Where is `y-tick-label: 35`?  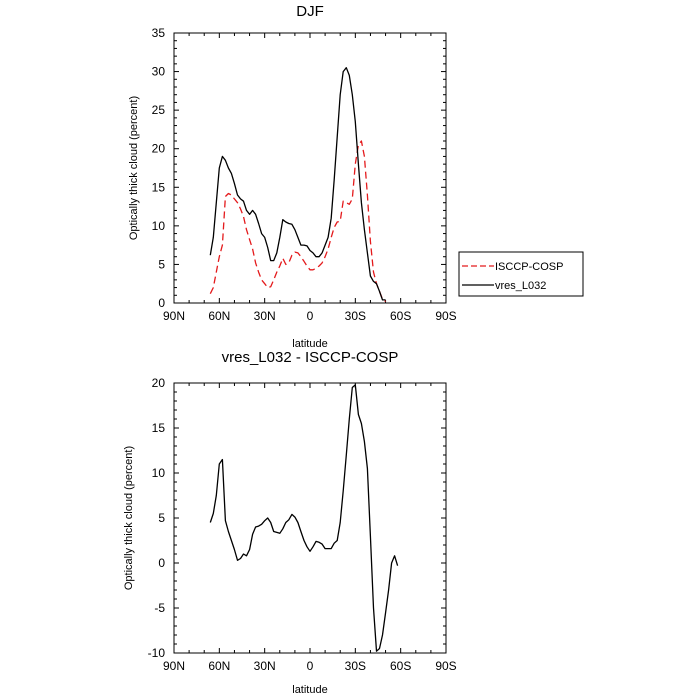 y-tick-label: 35 is located at coordinates (159, 33).